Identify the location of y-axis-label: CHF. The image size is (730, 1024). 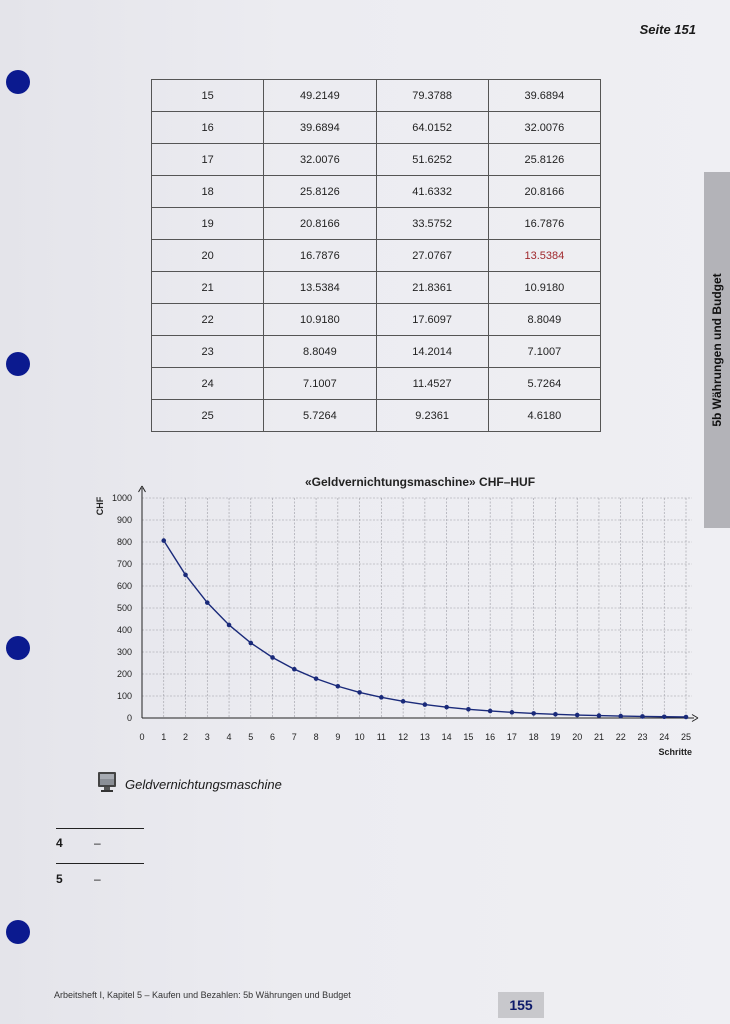
(100, 505).